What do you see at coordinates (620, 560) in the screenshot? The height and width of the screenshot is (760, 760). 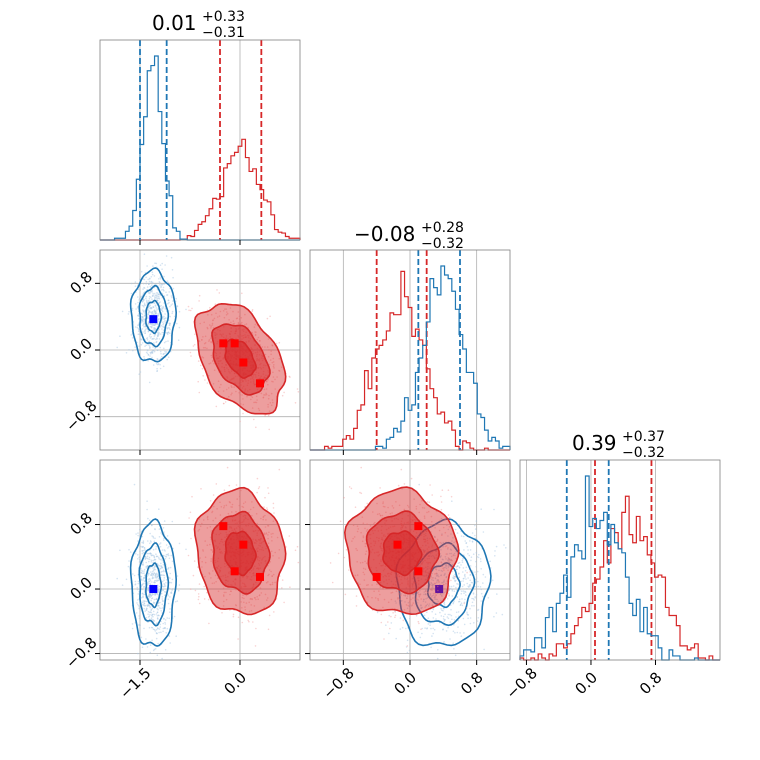 I see `hist-p2` at bounding box center [620, 560].